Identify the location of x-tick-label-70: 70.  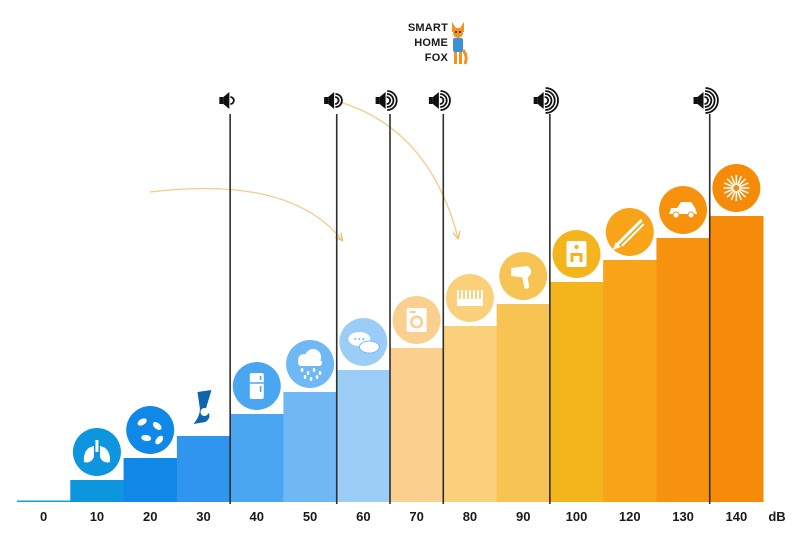
(416, 516).